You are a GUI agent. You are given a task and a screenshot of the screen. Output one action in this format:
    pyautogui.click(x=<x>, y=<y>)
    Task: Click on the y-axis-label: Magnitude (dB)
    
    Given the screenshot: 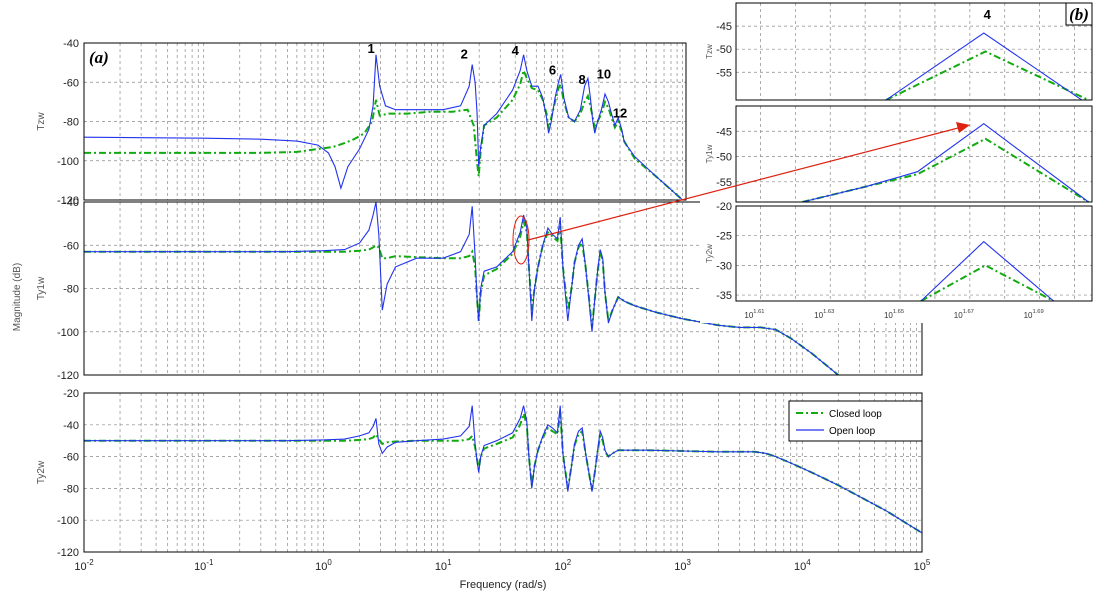 What is the action you would take?
    pyautogui.click(x=17, y=297)
    